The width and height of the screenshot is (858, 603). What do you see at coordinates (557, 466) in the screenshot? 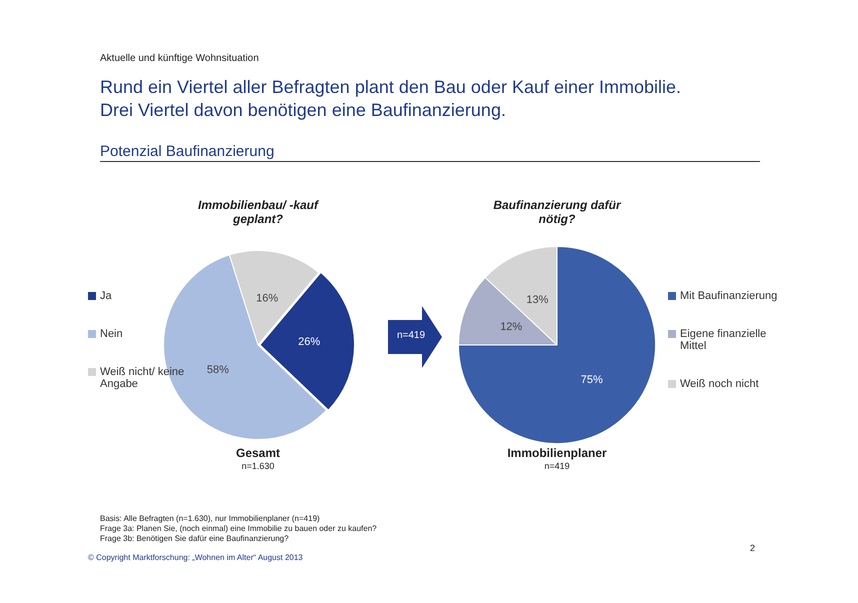
I see `text: n=419` at bounding box center [557, 466].